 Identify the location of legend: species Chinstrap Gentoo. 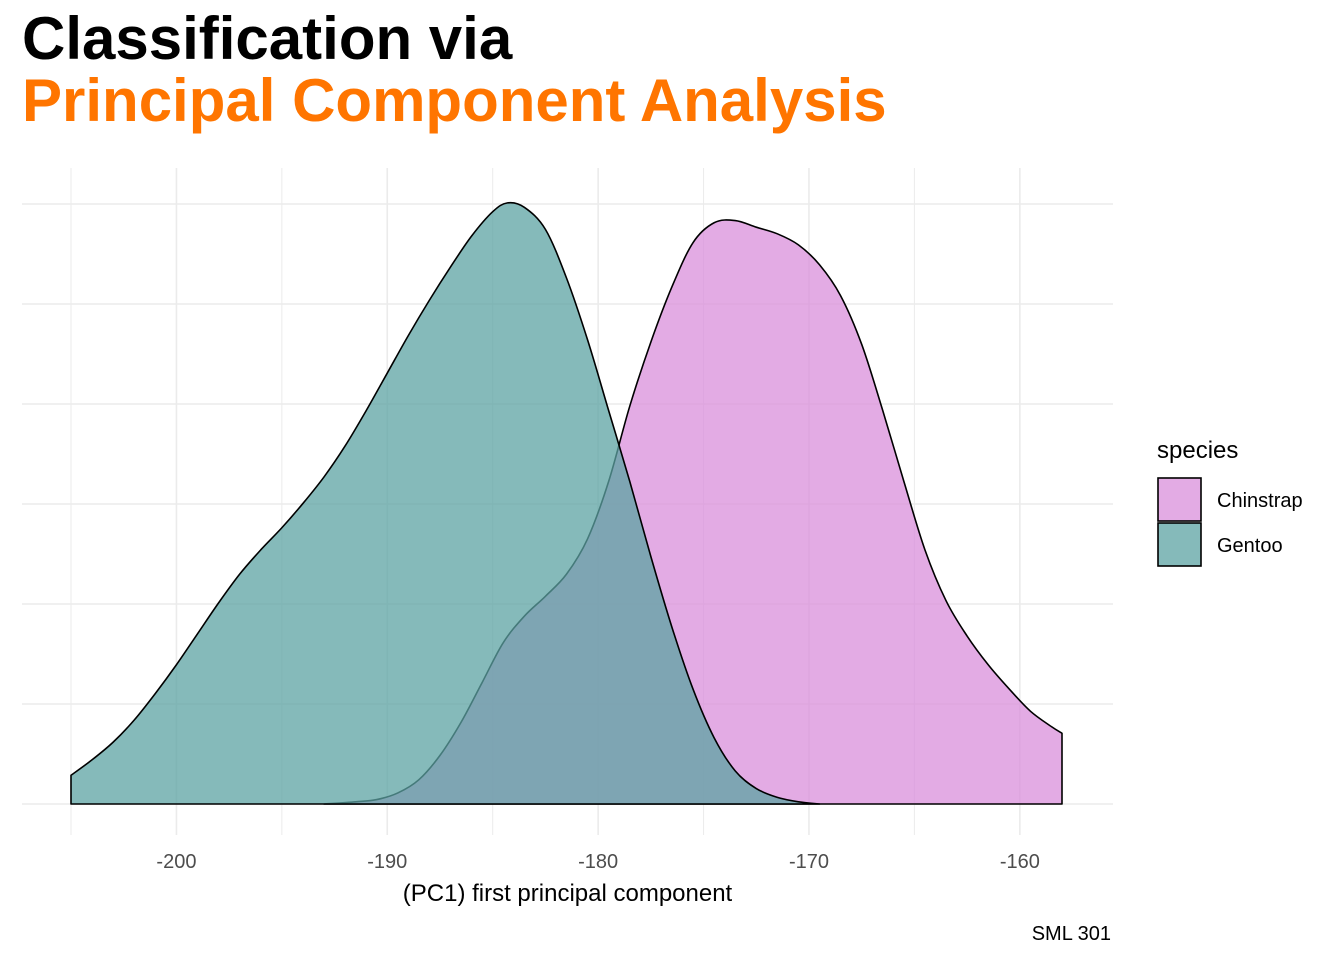
(1230, 502).